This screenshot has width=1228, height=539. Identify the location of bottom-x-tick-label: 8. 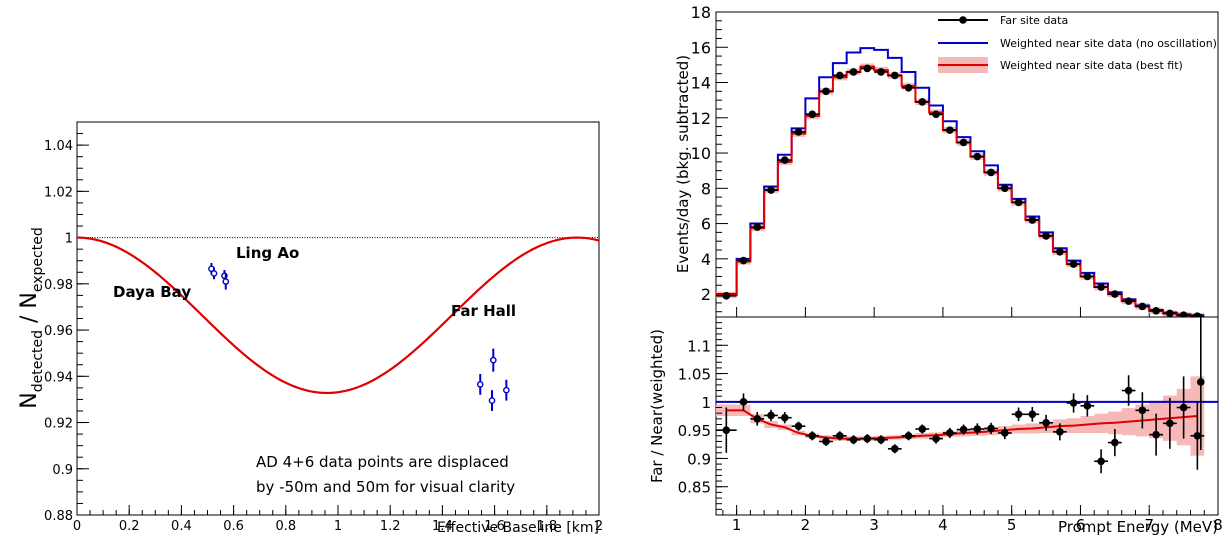
(1218, 525).